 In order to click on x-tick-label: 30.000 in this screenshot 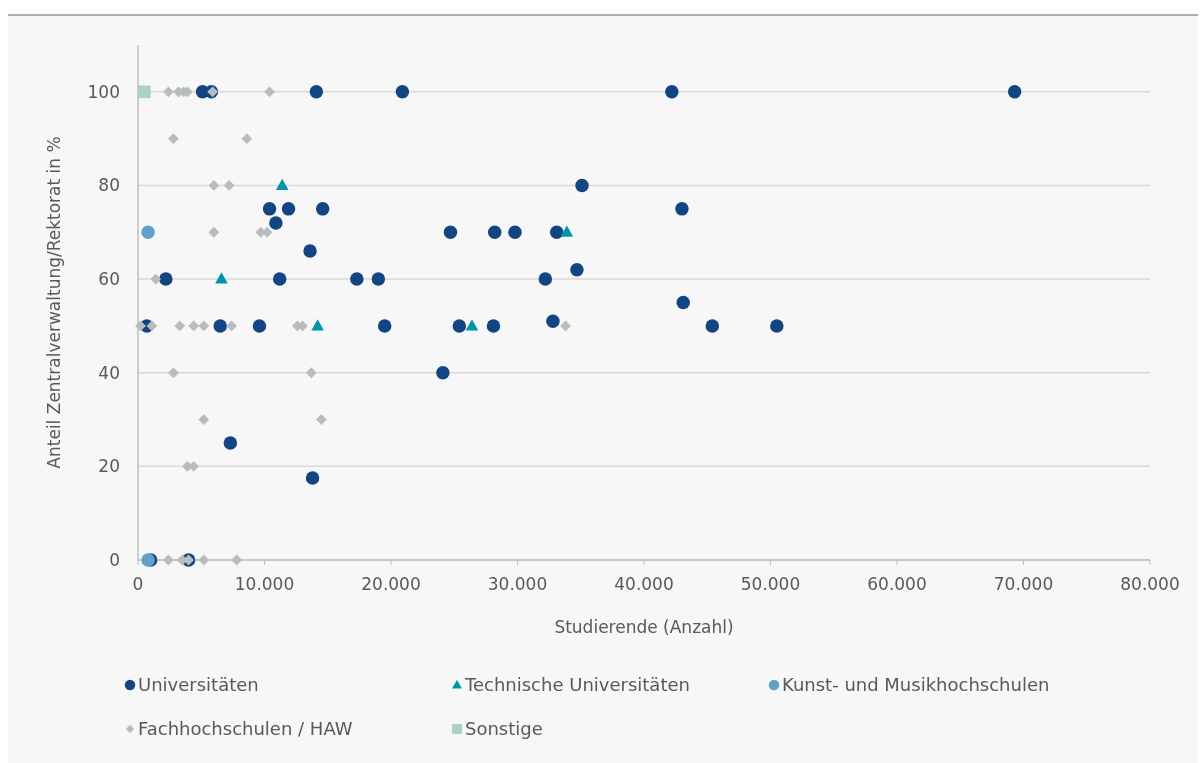, I will do `click(517, 584)`.